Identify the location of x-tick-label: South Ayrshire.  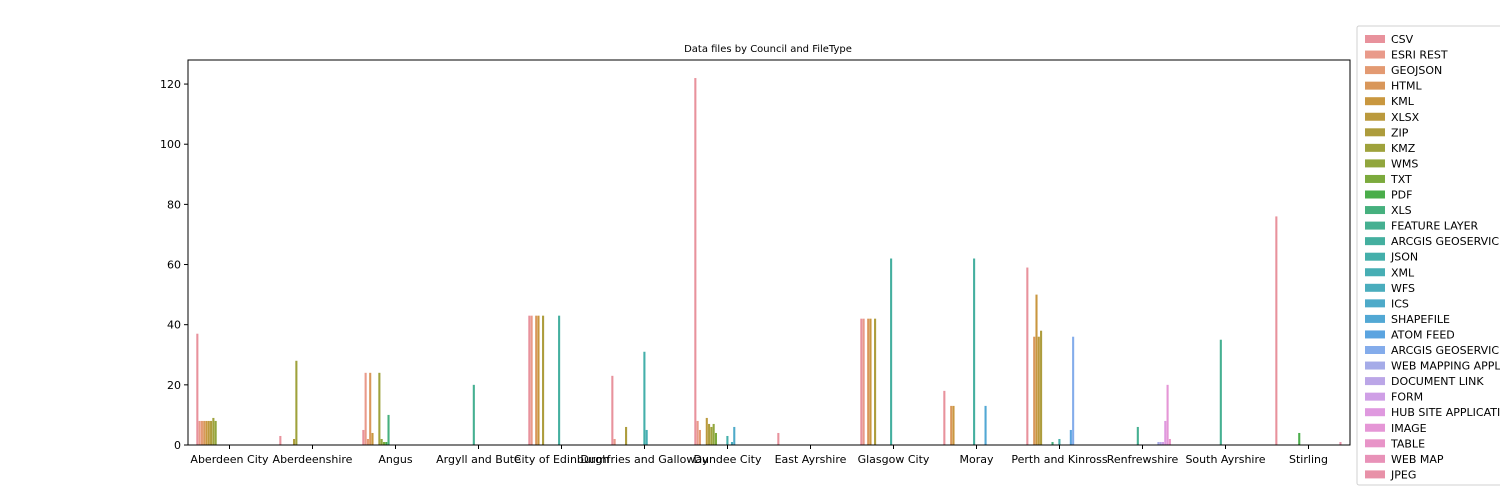
(1225, 459).